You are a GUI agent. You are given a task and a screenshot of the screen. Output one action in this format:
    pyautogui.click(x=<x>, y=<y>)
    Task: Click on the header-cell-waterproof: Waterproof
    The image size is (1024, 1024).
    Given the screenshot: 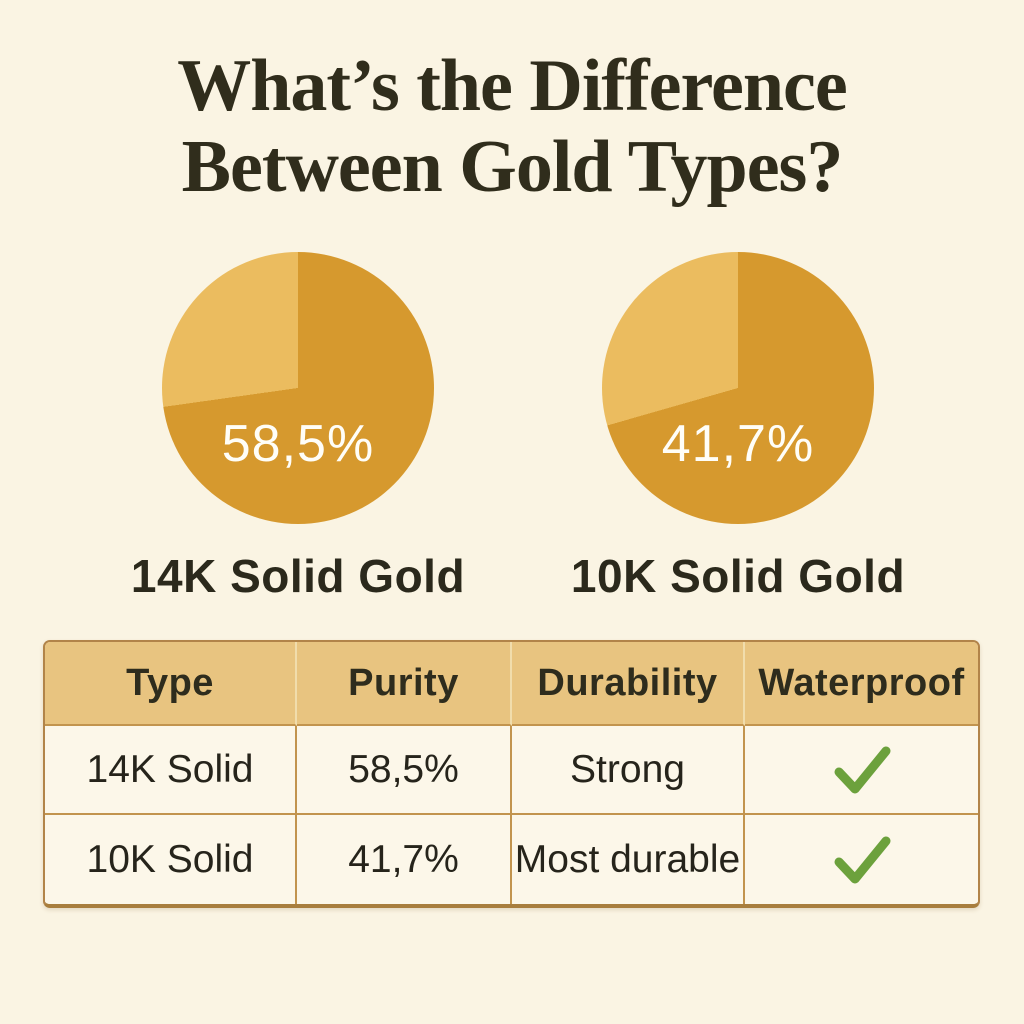 What is the action you would take?
    pyautogui.click(x=861, y=684)
    